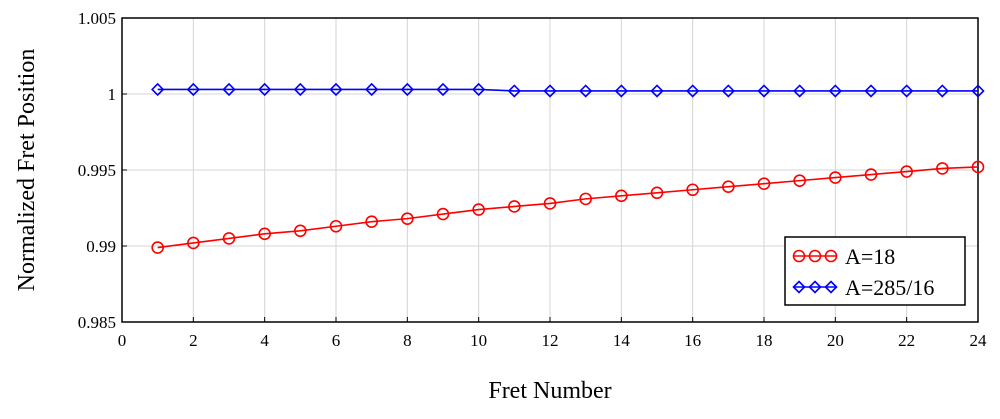  I want to click on x-tick-label: 4, so click(264, 340).